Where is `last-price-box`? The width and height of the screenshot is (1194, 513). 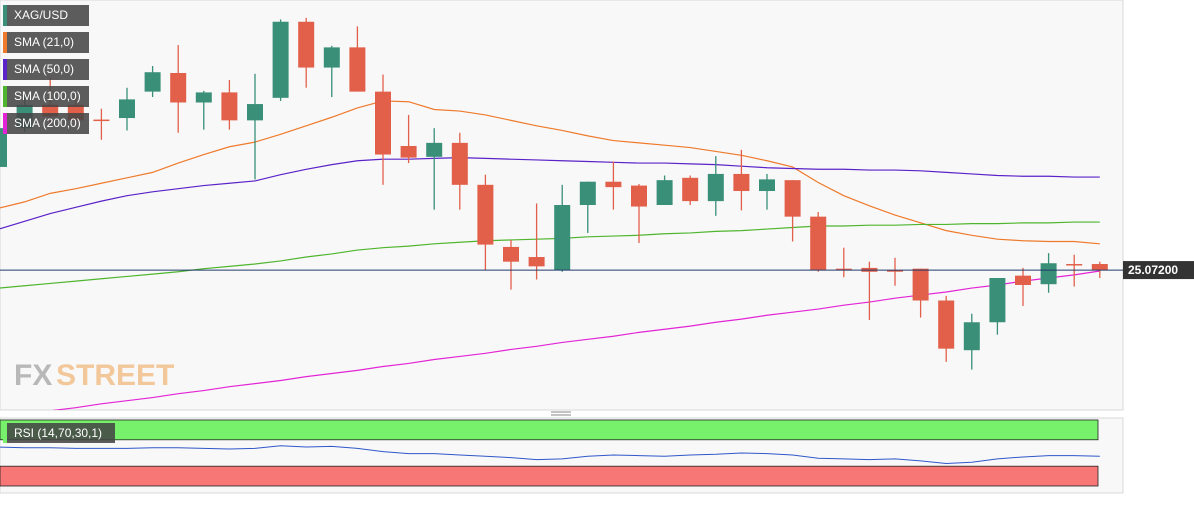
last-price-box is located at coordinates (1158, 270).